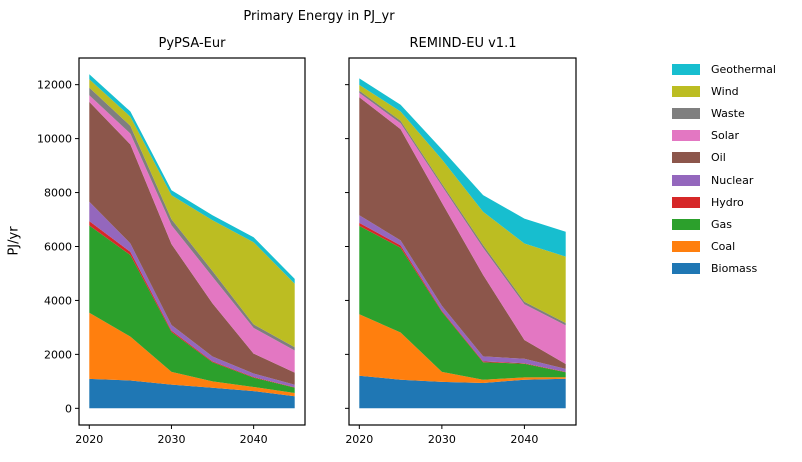 This screenshot has height=462, width=802. I want to click on legend-swatch-wind, so click(686, 91).